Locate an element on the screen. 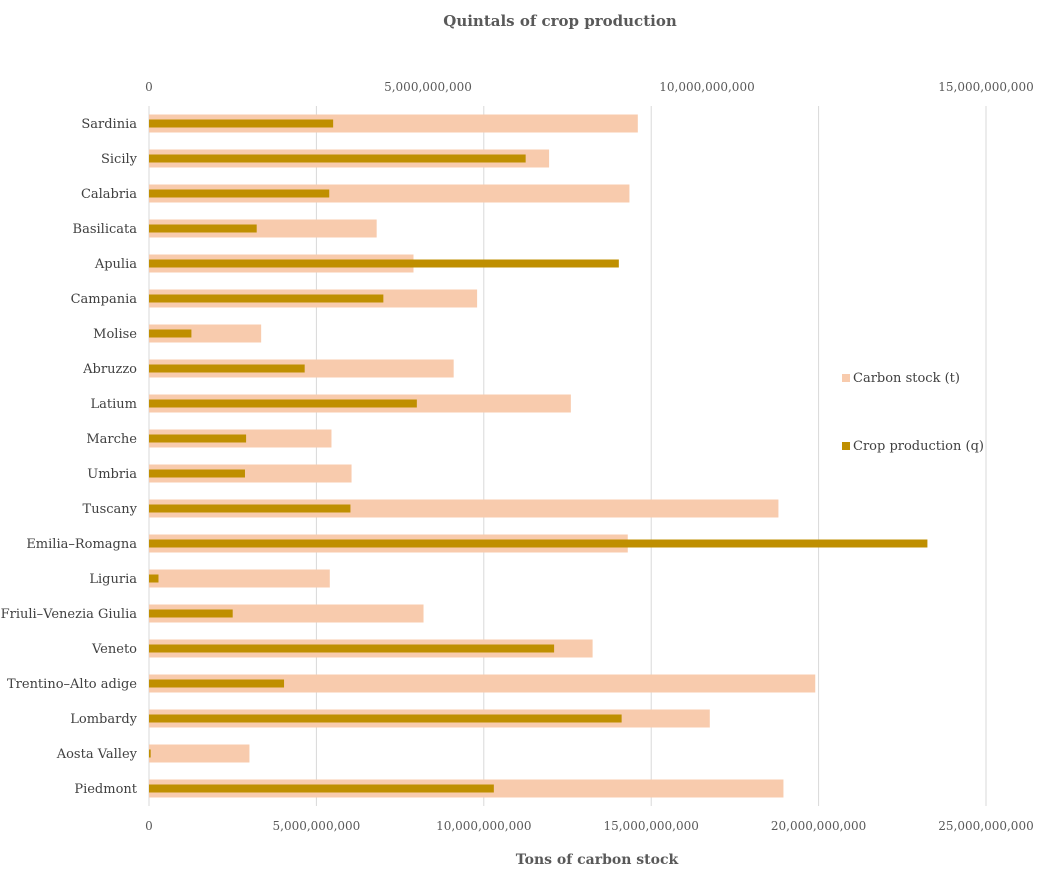 The height and width of the screenshot is (872, 1042). y-category-label: Lombardy is located at coordinates (103, 719).